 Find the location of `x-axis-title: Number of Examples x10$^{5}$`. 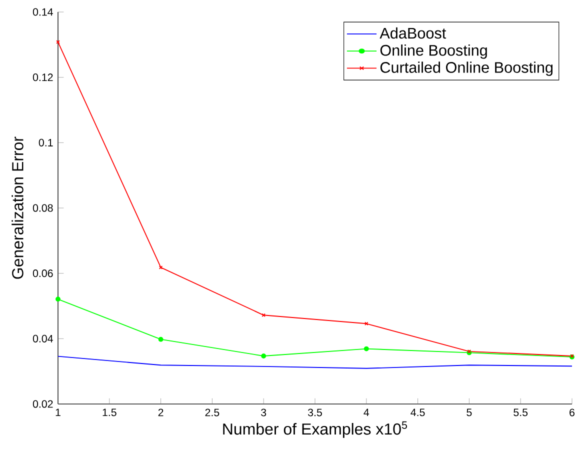

x-axis-title: Number of Examples x10$^{5}$ is located at coordinates (315, 429).